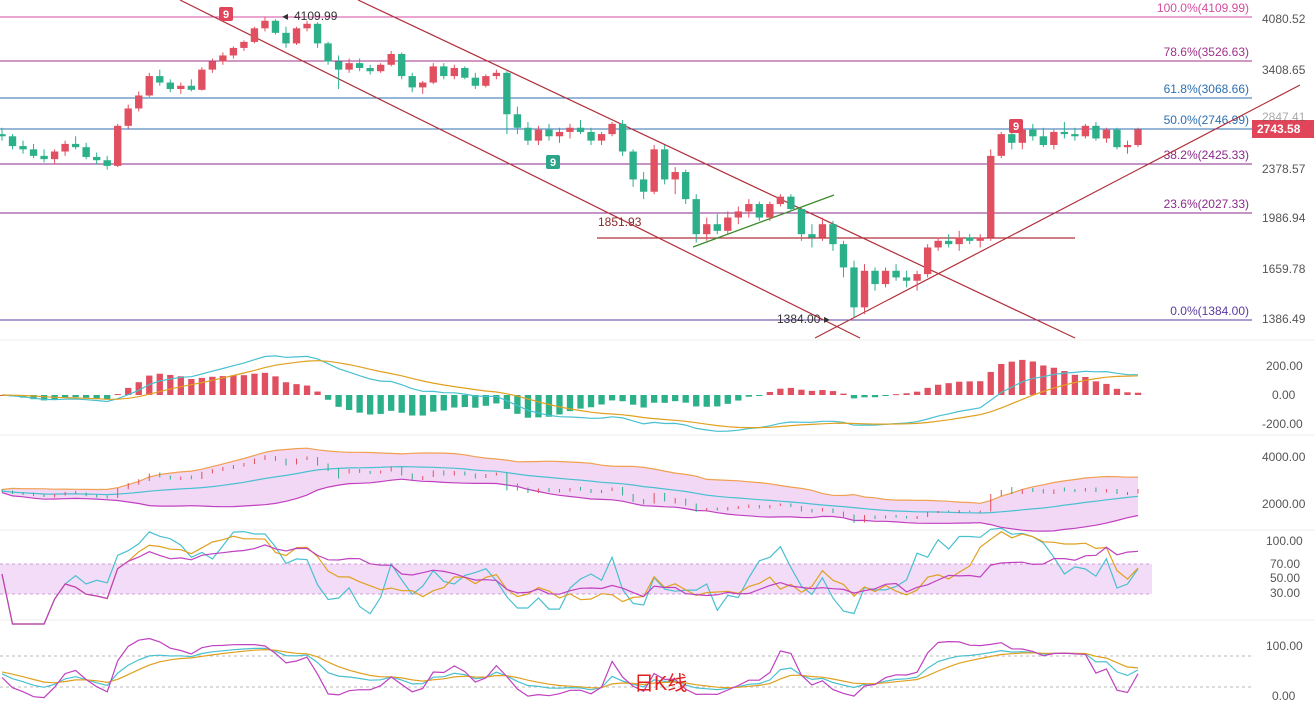 This screenshot has height=708, width=1314. I want to click on rsi-tick: 70.00, so click(1285, 564).